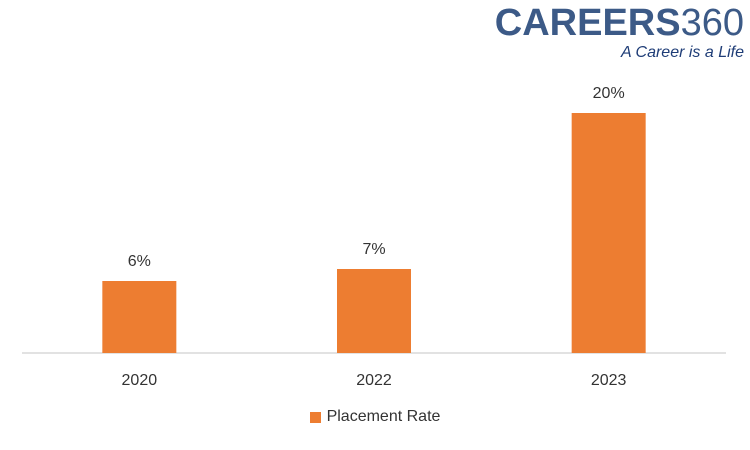 This screenshot has height=450, width=750. What do you see at coordinates (682, 52) in the screenshot?
I see `logo-tagline: A Career is a Life` at bounding box center [682, 52].